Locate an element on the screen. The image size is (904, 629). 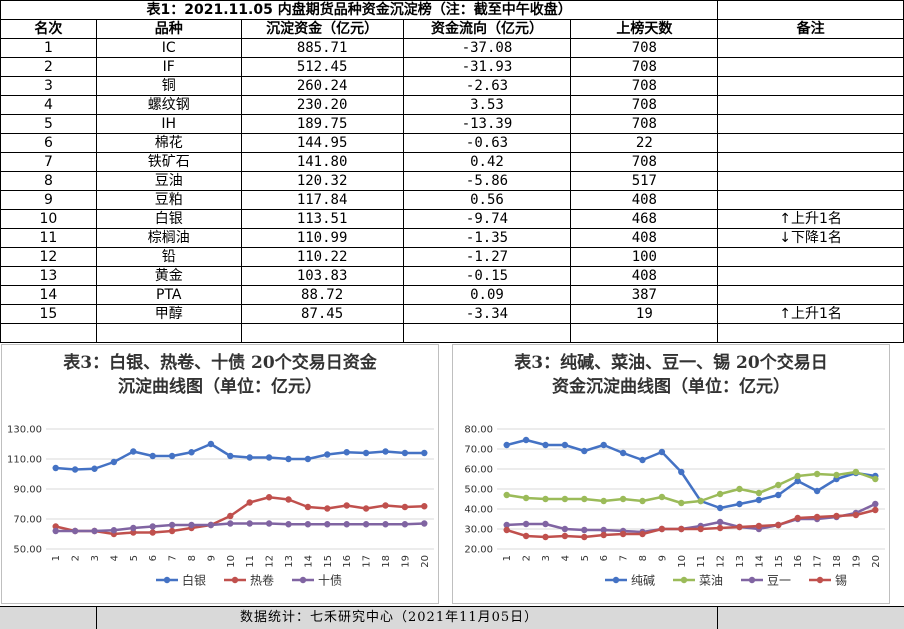
remark-cell: ↑上升1名 is located at coordinates (810, 314).